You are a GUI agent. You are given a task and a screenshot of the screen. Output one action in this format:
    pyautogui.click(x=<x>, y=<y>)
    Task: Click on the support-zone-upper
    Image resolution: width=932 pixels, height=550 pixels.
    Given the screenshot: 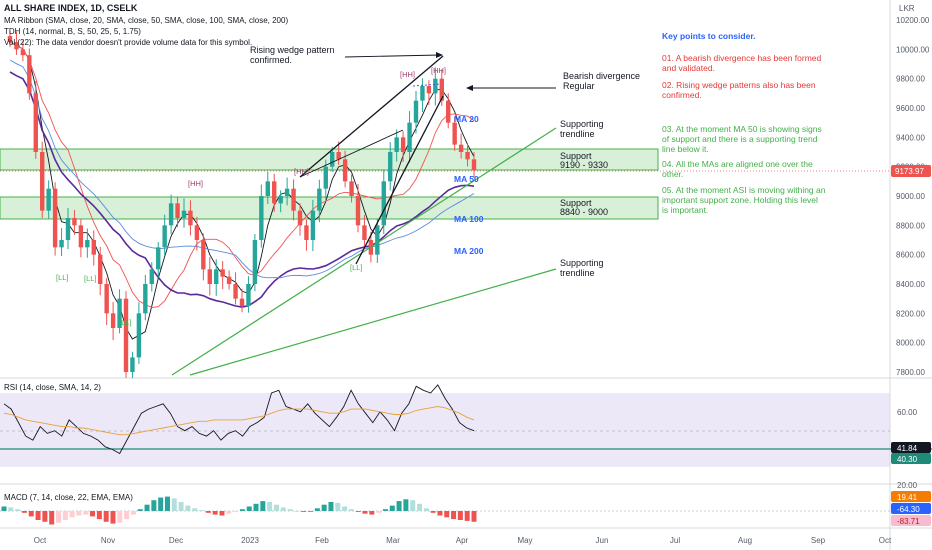 What is the action you would take?
    pyautogui.click(x=329, y=159)
    